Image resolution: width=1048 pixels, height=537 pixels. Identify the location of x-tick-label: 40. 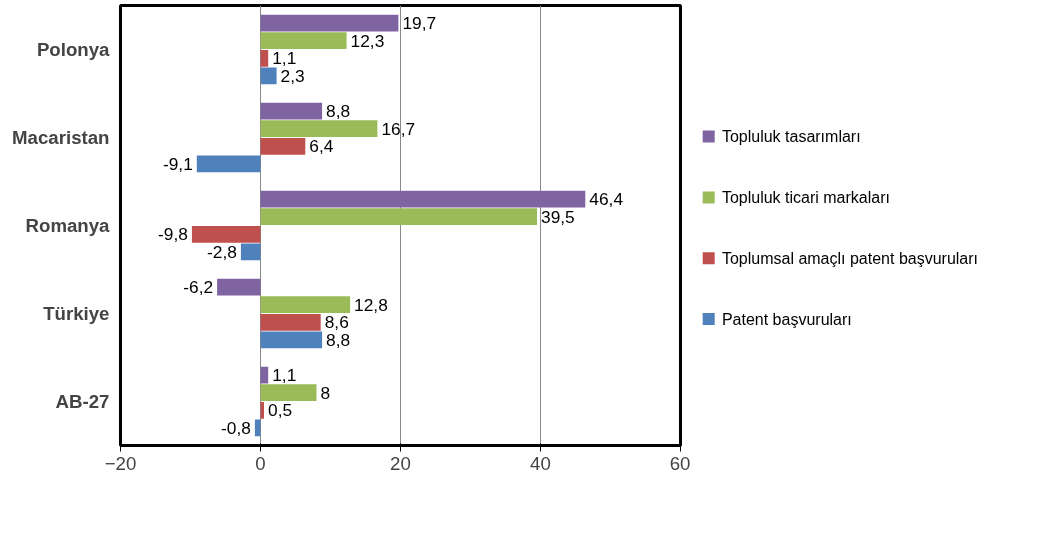
(540, 463).